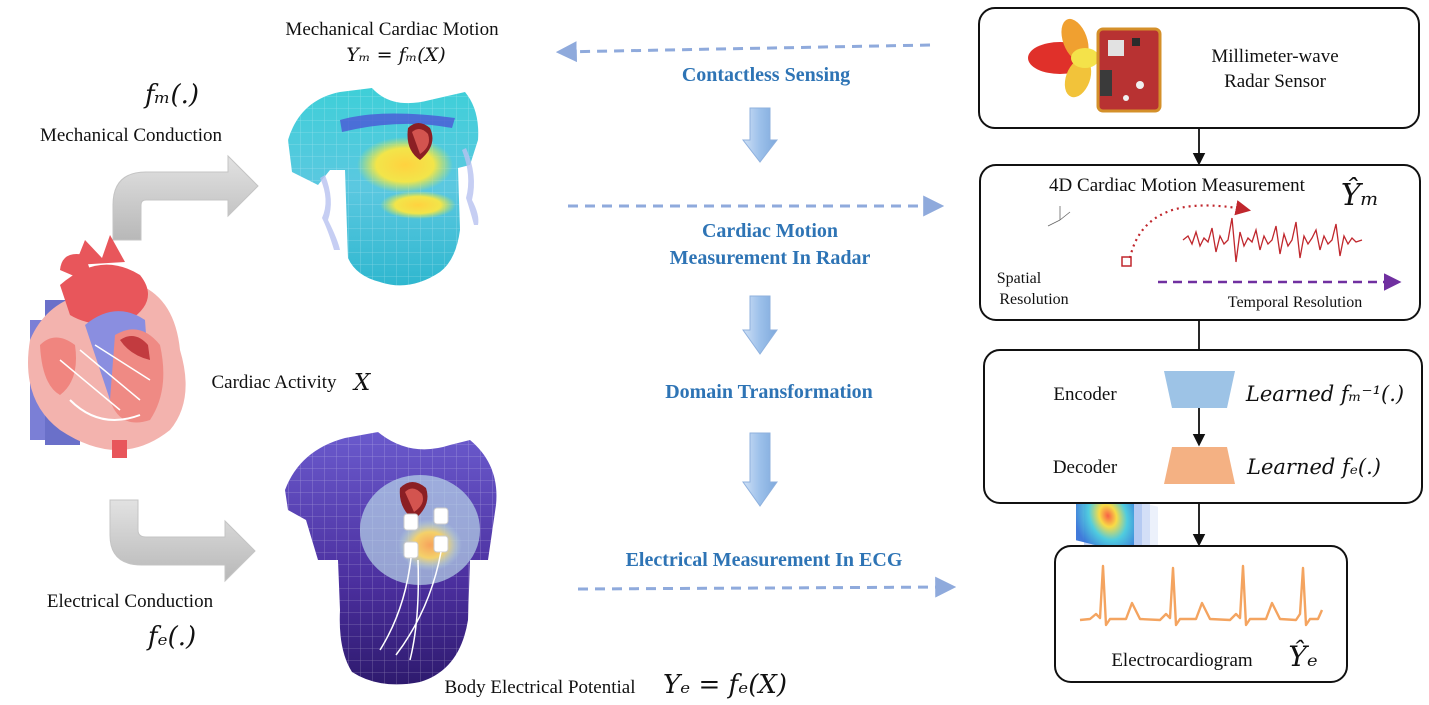 The width and height of the screenshot is (1429, 705). Describe the element at coordinates (1274, 56) in the screenshot. I see `radar-label-line1: Millimeter-wave` at that location.